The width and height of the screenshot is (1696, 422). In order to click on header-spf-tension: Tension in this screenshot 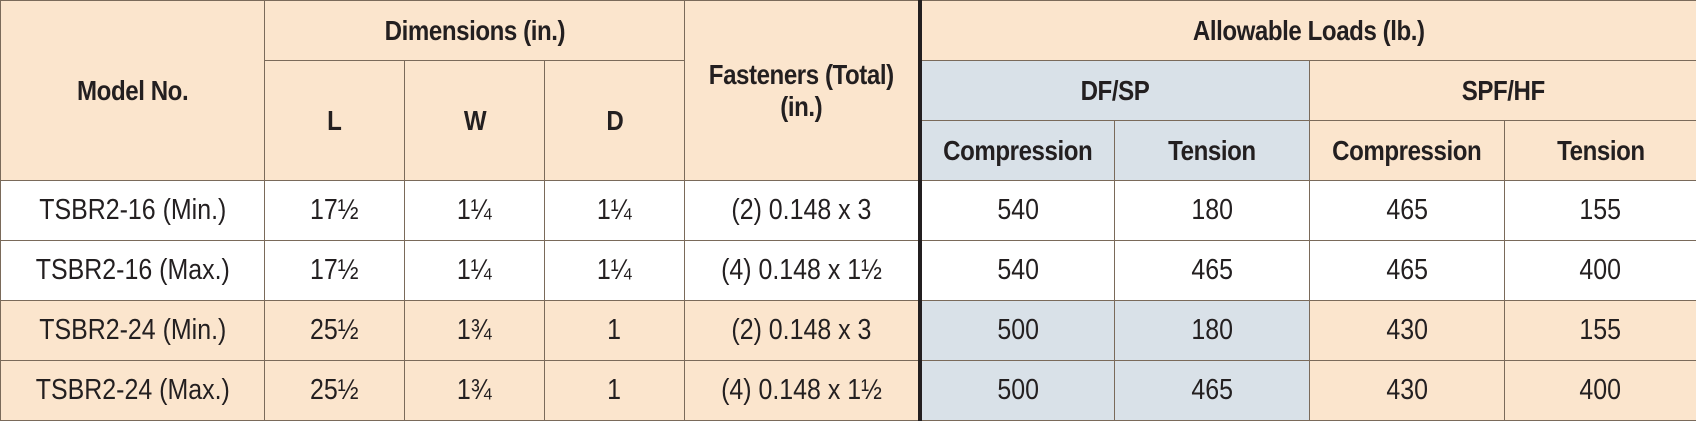, I will do `click(1599, 150)`.